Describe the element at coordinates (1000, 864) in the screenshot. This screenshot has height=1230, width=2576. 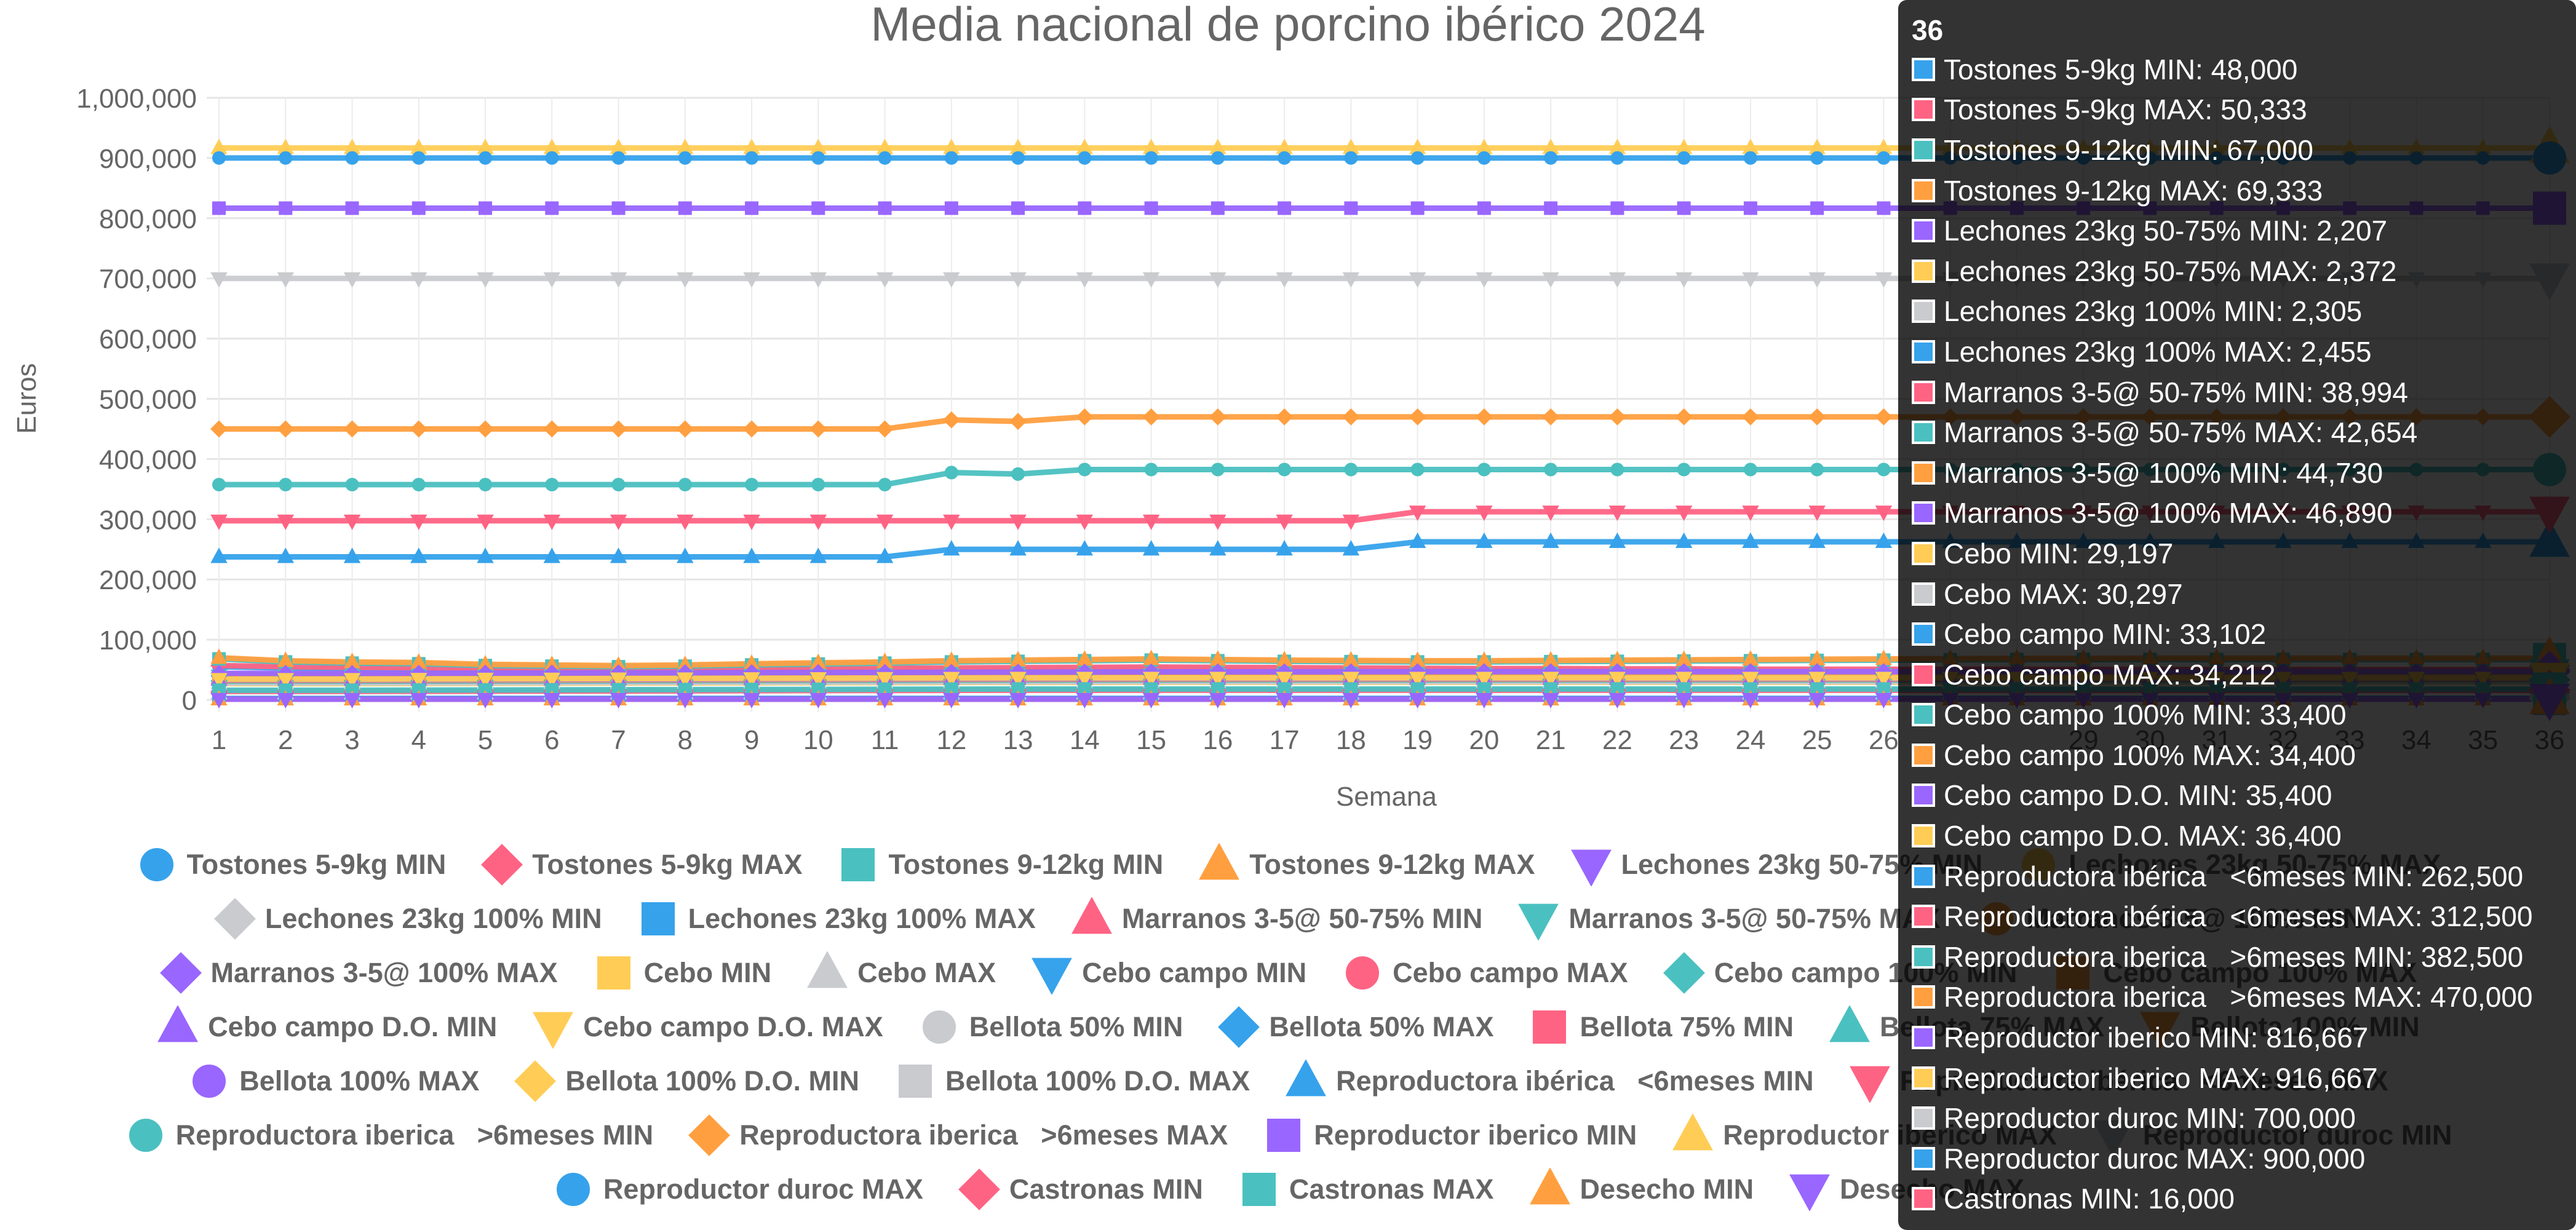
I see `legend-item-tostones-9-12kg-min: Tostones 9-12kg MIN` at that location.